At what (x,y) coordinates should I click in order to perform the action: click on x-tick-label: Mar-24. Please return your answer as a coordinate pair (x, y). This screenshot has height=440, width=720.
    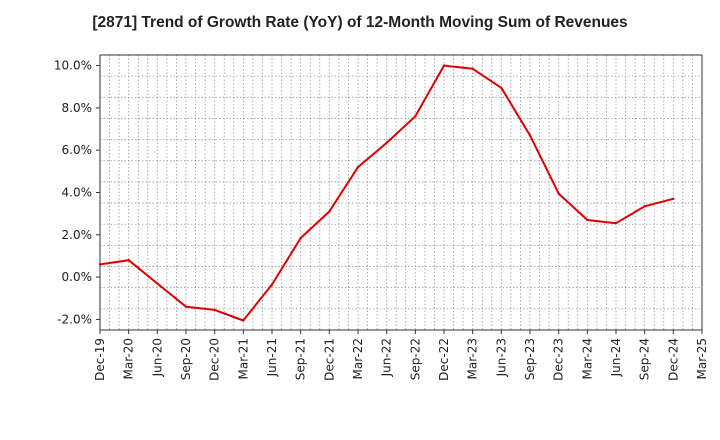
    Looking at the image, I should click on (587, 358).